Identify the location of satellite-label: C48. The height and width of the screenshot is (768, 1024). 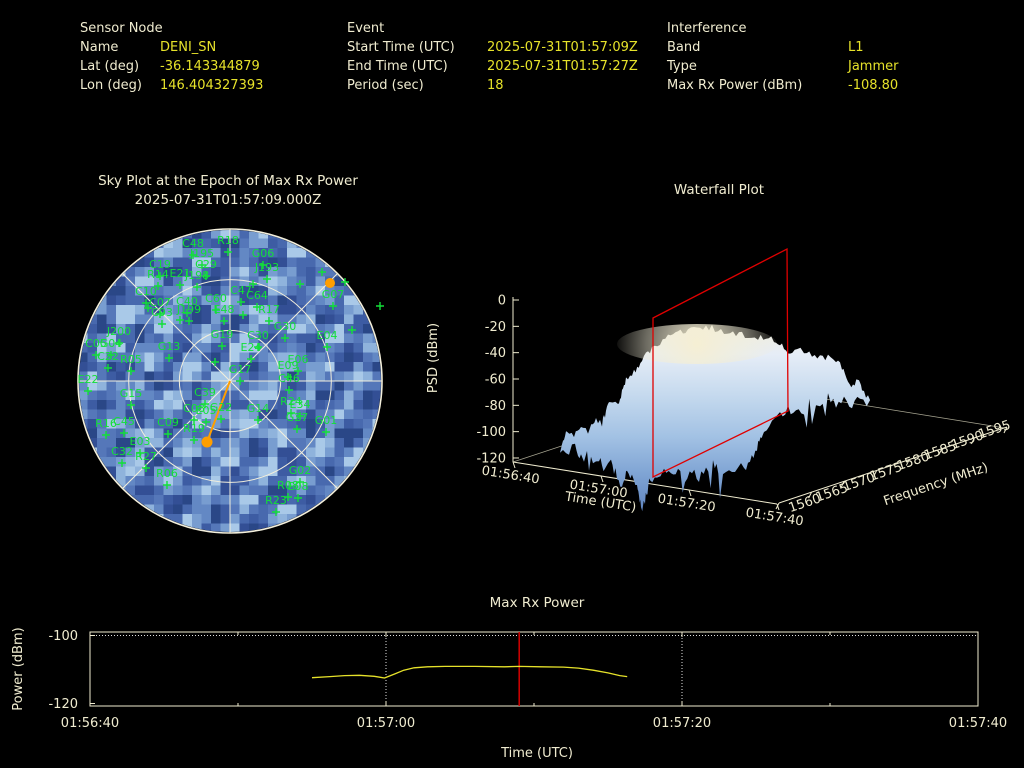
(193, 243).